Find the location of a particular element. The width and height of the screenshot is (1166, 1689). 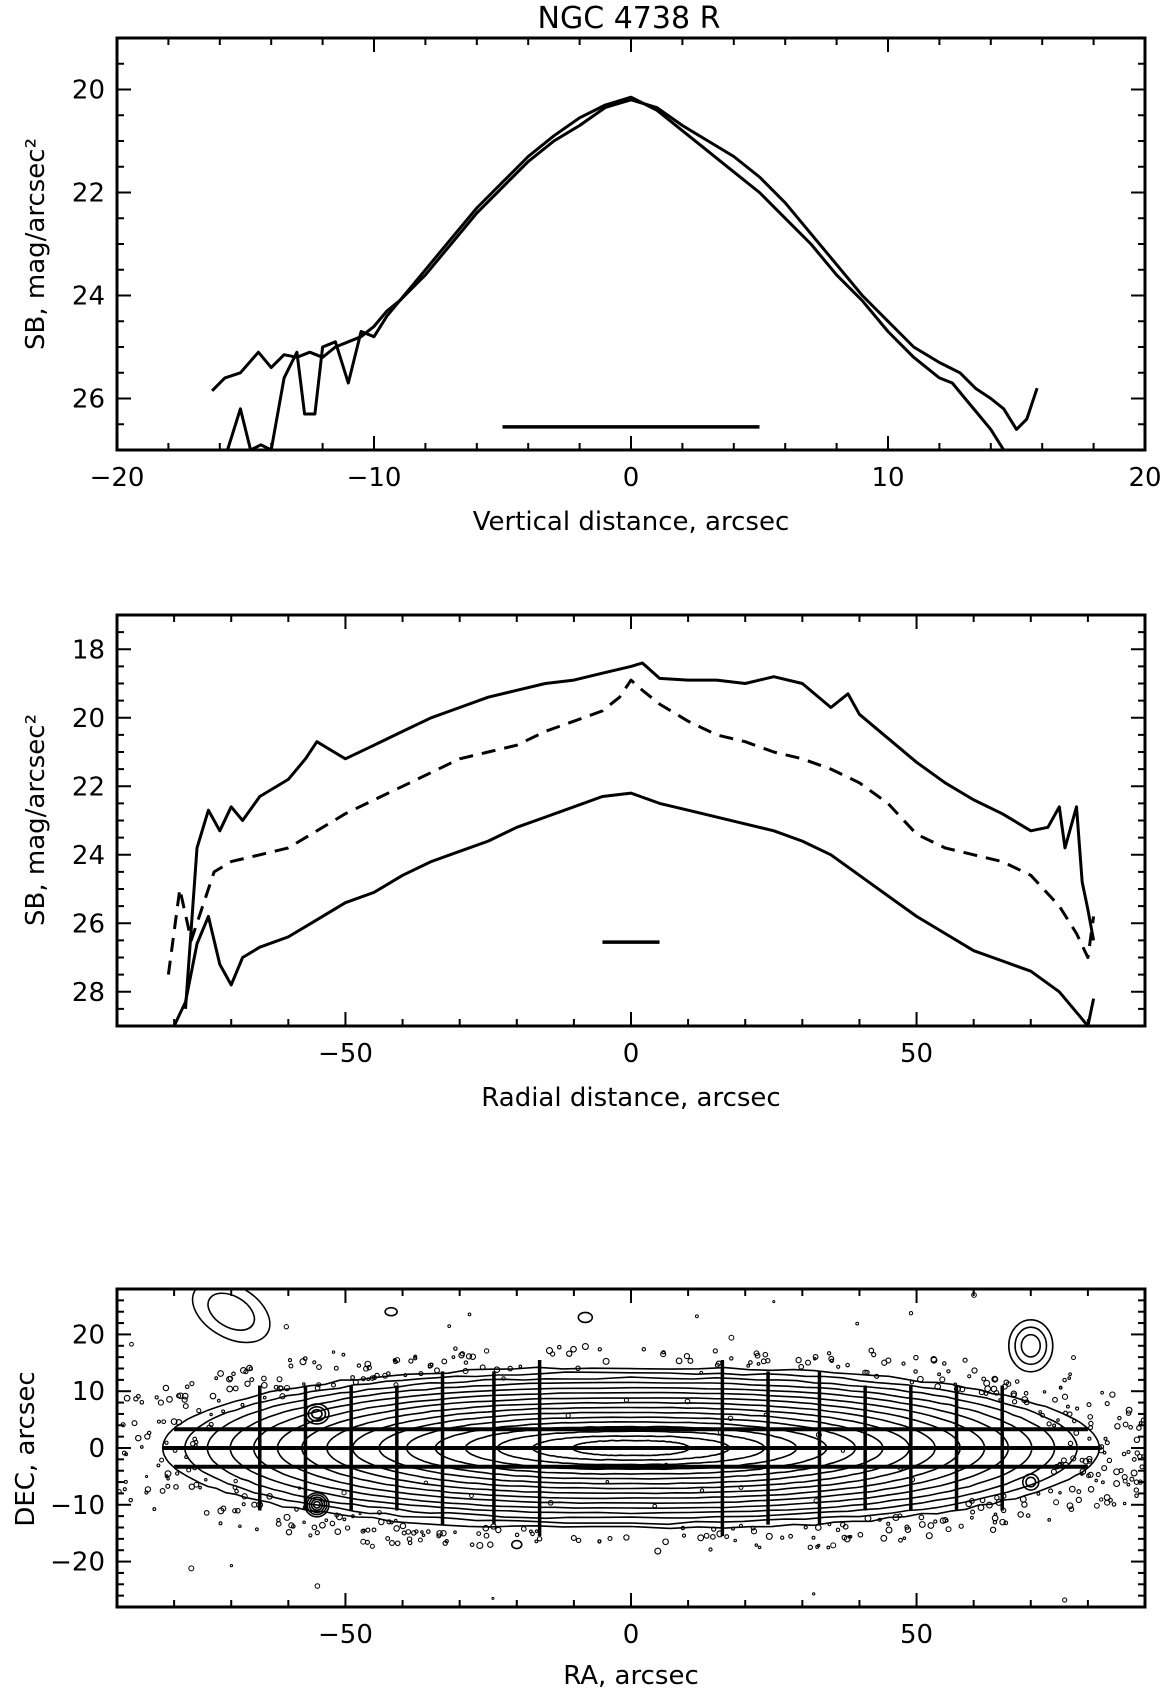

ytick-label: 22 is located at coordinates (88, 194).